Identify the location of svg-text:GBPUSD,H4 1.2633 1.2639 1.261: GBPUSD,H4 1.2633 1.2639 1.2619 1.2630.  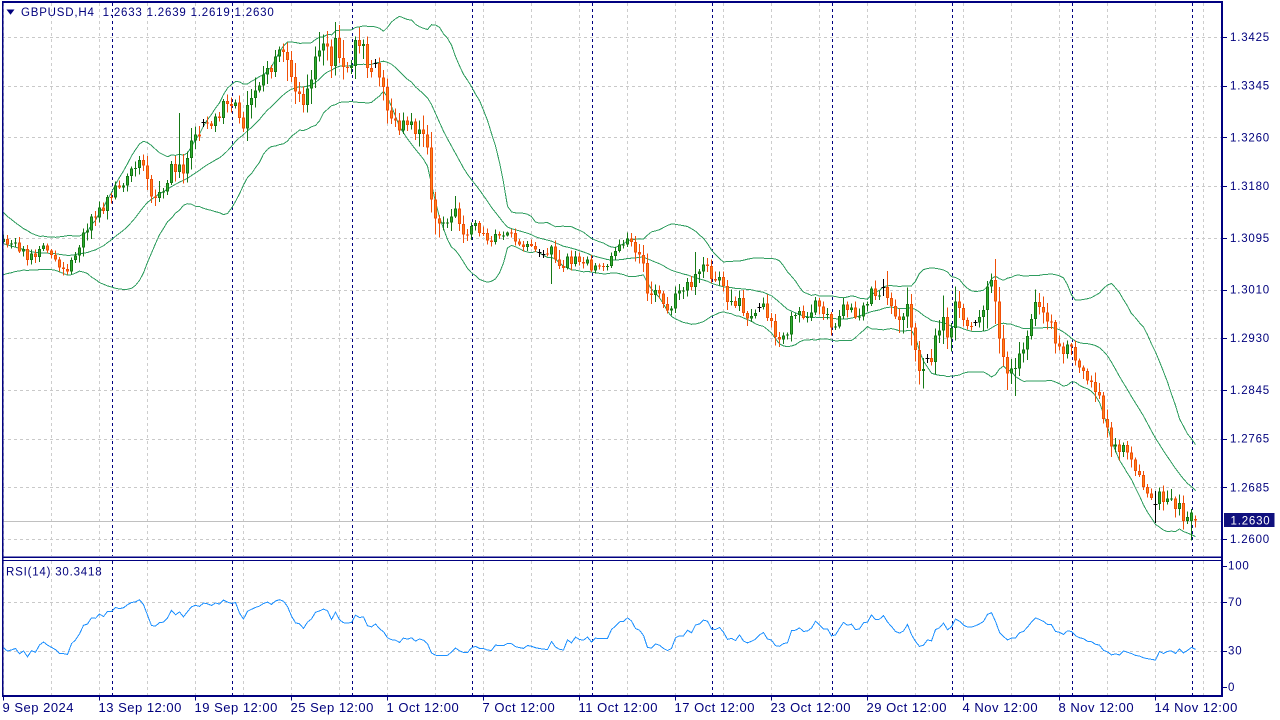
(148, 13).